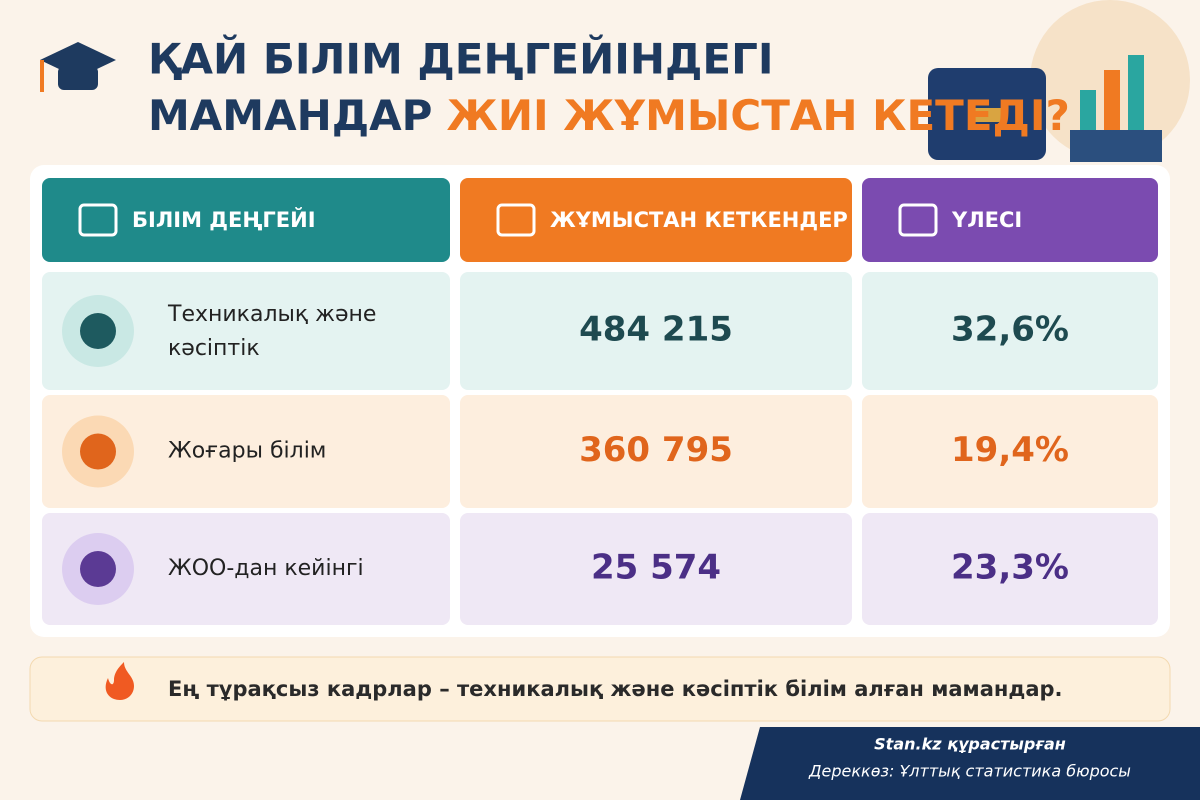 This screenshot has width=1200, height=800. What do you see at coordinates (1116, 146) in the screenshot?
I see `deco-books` at bounding box center [1116, 146].